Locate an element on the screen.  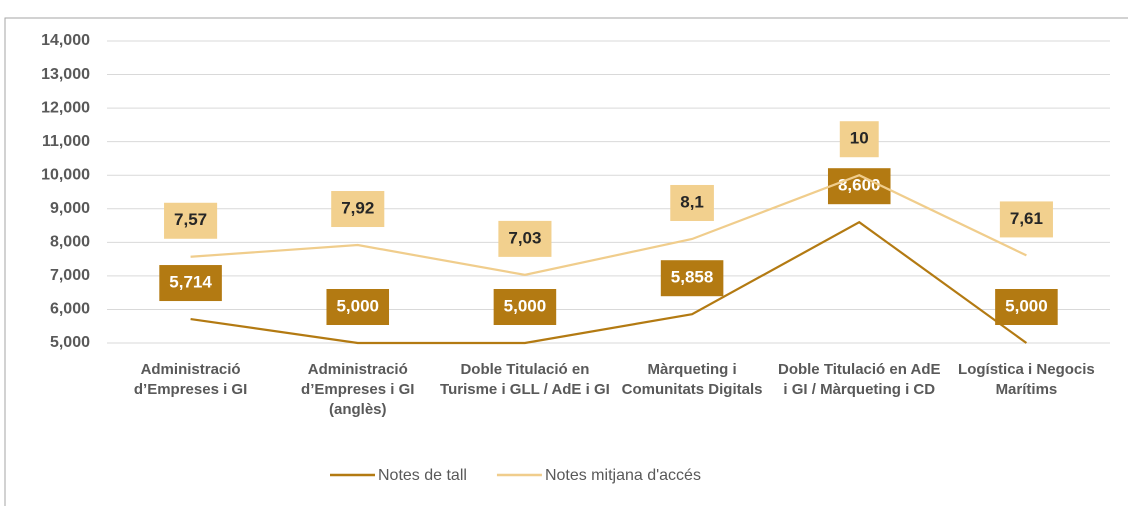
x-tick-label: Màrqueting i Comunitats Digitals is located at coordinates (692, 379).